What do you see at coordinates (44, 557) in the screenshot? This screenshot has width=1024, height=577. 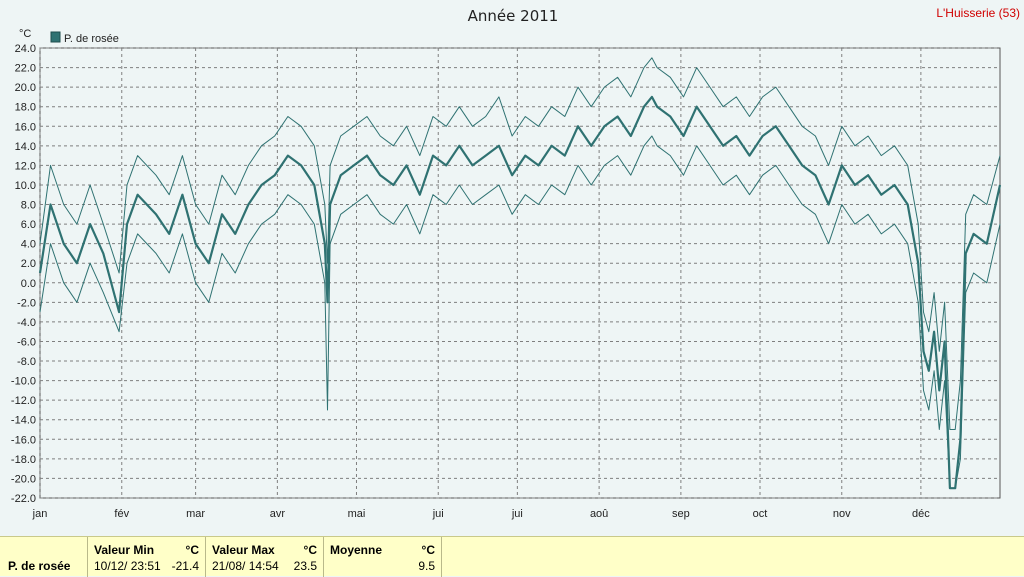 I see `stats-series-cell: P. de rosée` at bounding box center [44, 557].